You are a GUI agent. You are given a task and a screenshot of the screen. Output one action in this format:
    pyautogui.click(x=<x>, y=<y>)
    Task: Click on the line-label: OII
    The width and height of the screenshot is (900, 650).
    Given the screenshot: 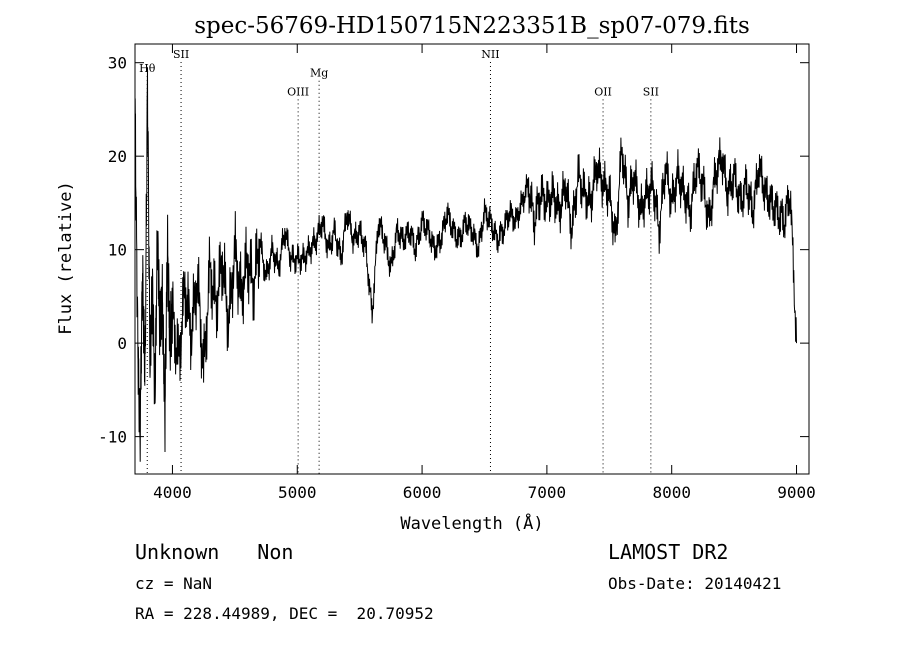 What is the action you would take?
    pyautogui.click(x=603, y=91)
    